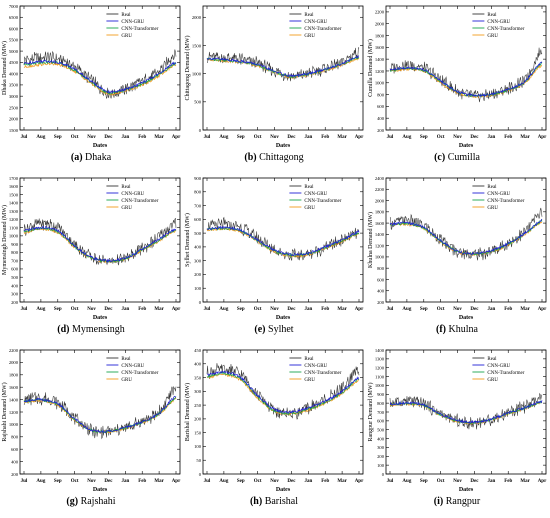 This screenshot has height=518, width=550. Describe the element at coordinates (309, 36) in the screenshot. I see `legend-label: GRU` at that location.